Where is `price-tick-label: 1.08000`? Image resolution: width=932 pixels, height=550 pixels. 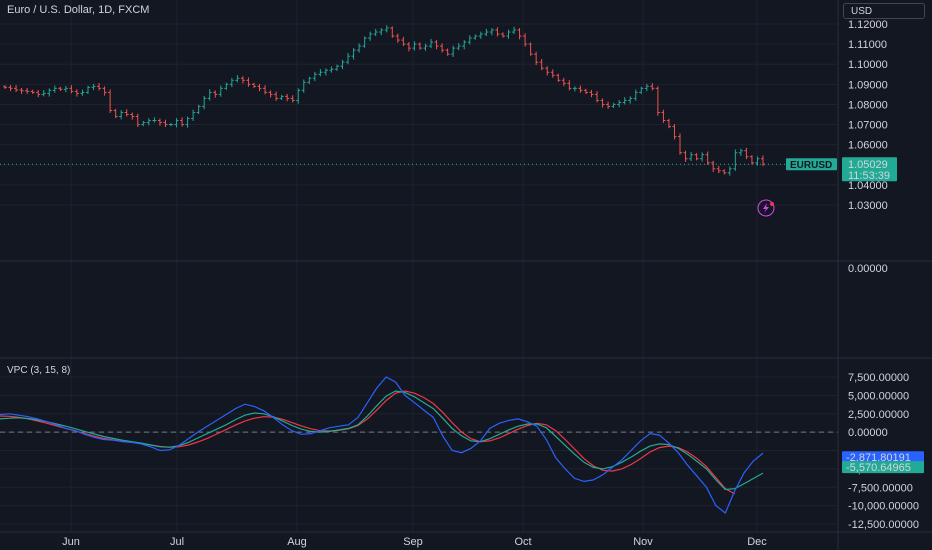
price-tick-label: 1.08000 is located at coordinates (868, 105).